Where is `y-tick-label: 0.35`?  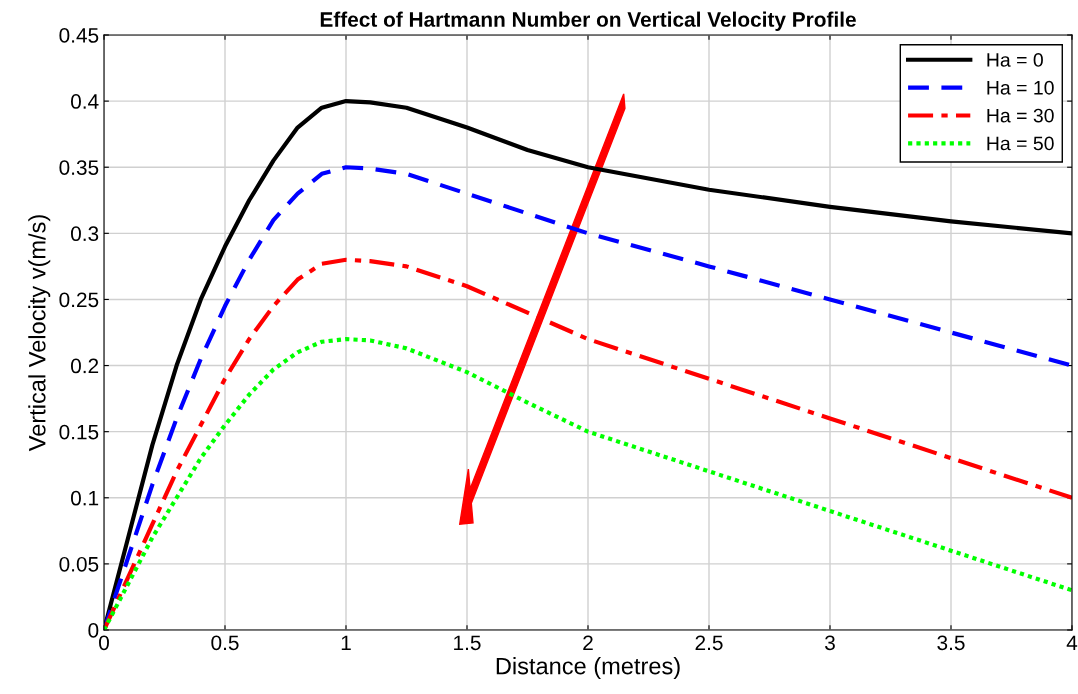 y-tick-label: 0.35 is located at coordinates (79, 167).